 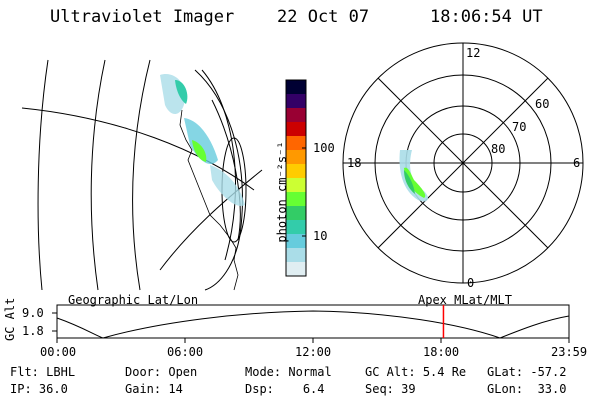 I want to click on mlt-label-18: 18, so click(x=354, y=163).